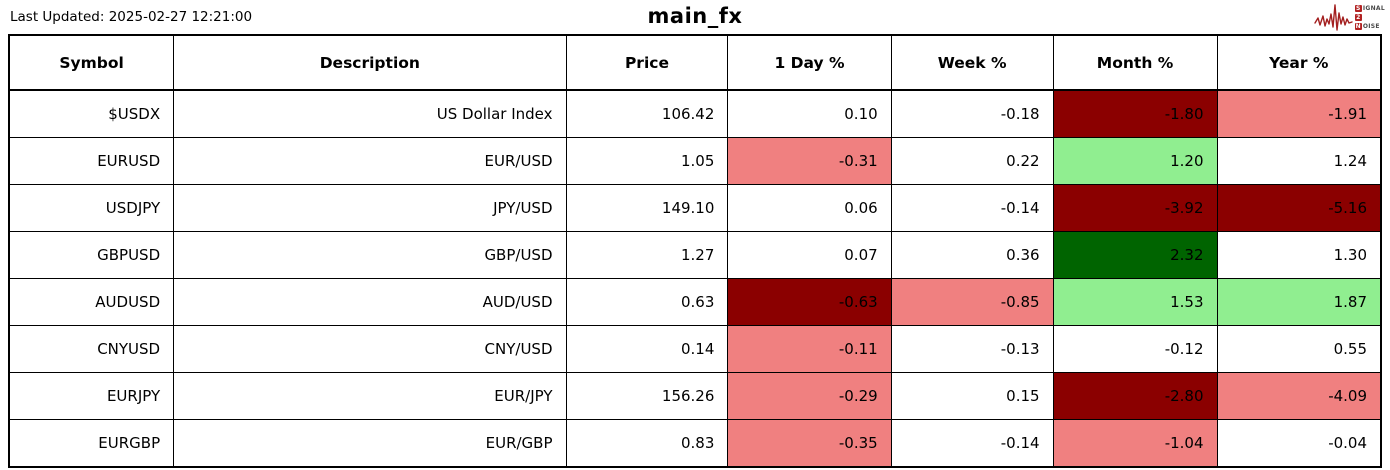 This screenshot has width=1390, height=470. What do you see at coordinates (1135, 62) in the screenshot?
I see `column-header-month: Month %` at bounding box center [1135, 62].